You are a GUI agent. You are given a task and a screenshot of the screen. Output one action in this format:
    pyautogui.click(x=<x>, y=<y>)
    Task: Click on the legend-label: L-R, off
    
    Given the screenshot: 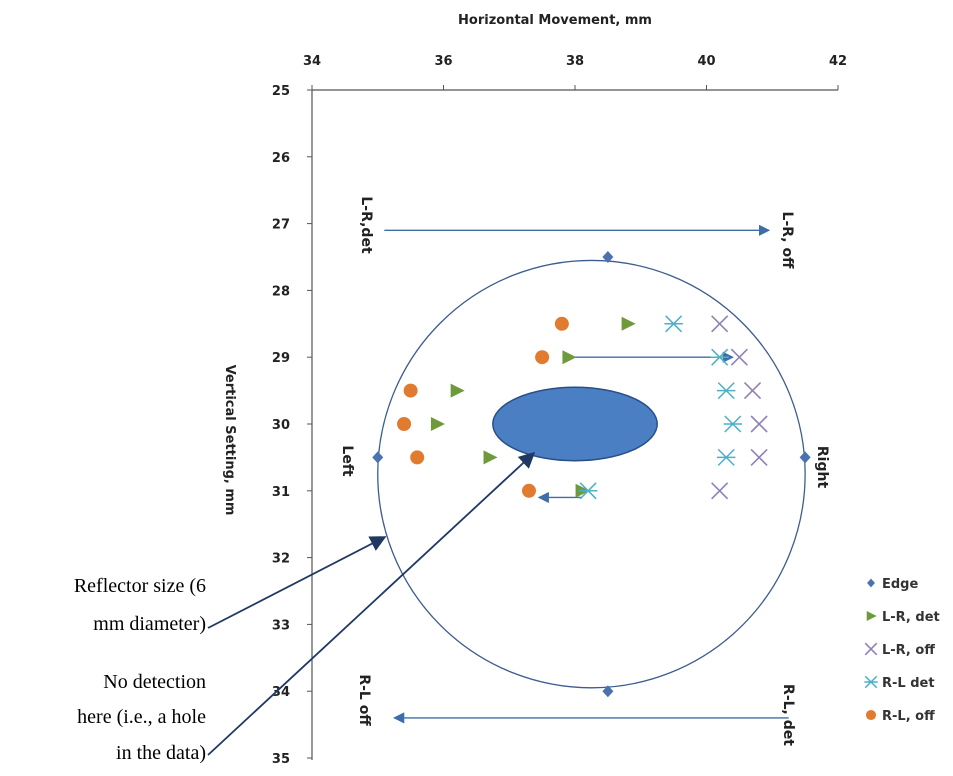 What is the action you would take?
    pyautogui.click(x=908, y=650)
    